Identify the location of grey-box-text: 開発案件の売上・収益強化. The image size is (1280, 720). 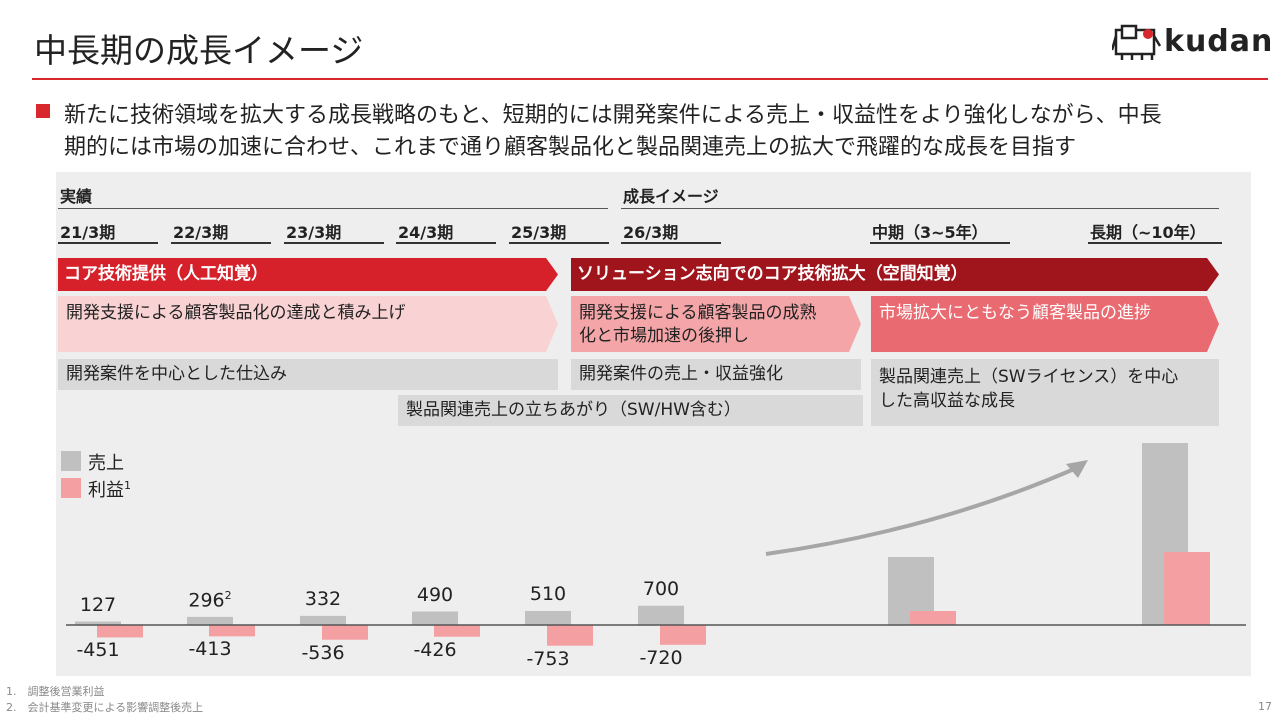
(681, 374).